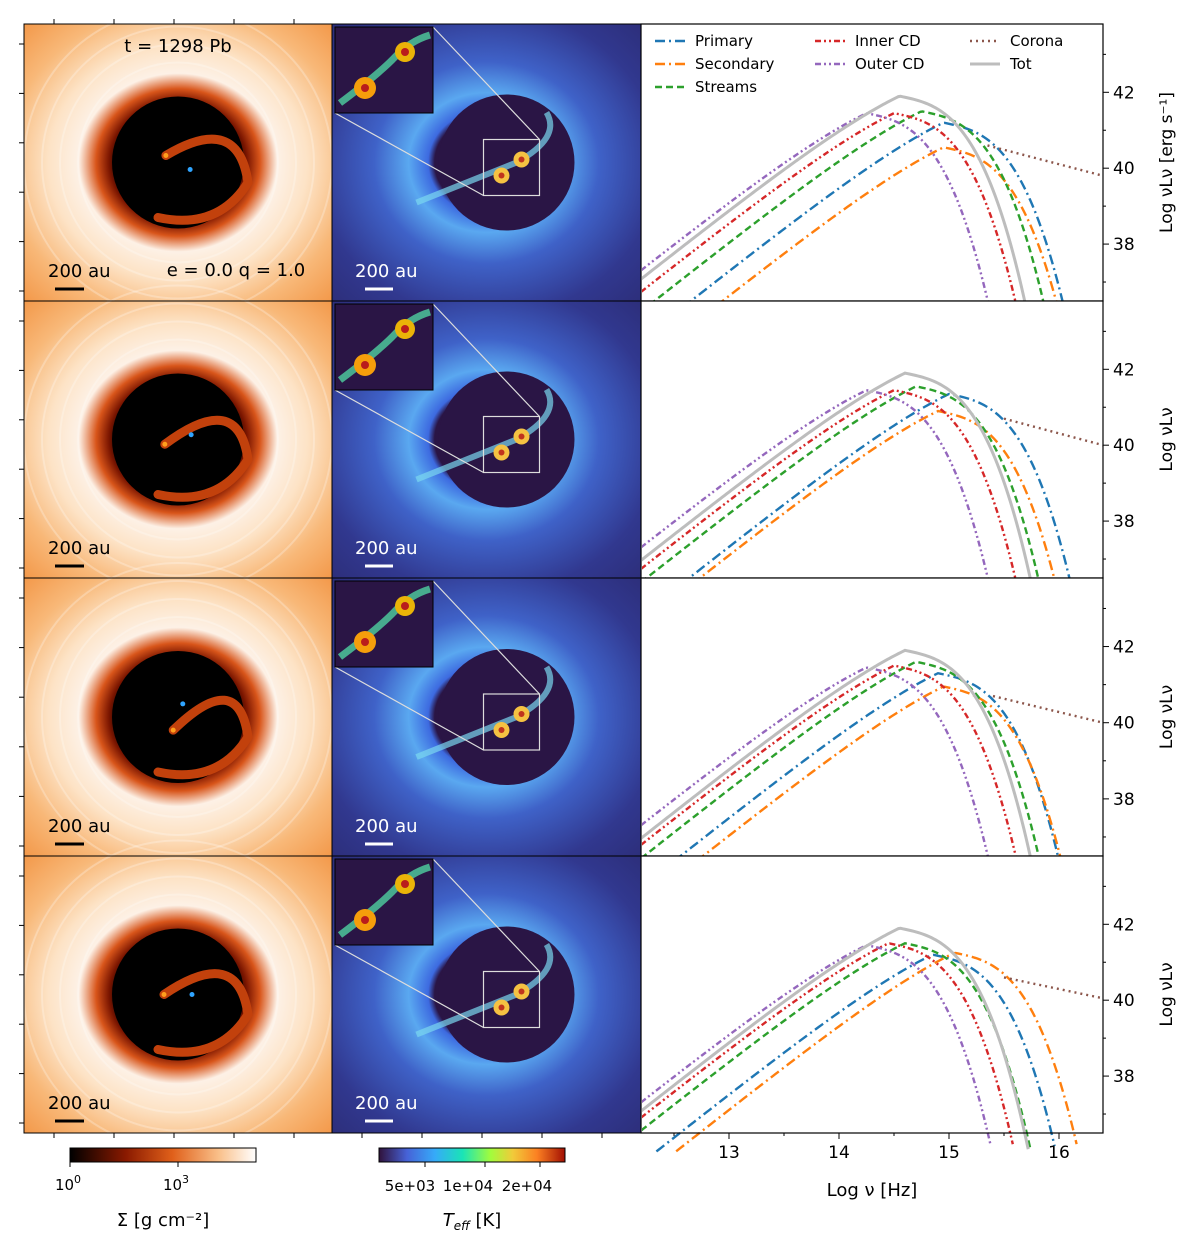  What do you see at coordinates (410, 1186) in the screenshot?
I see `teff-tick-label: 5e+03` at bounding box center [410, 1186].